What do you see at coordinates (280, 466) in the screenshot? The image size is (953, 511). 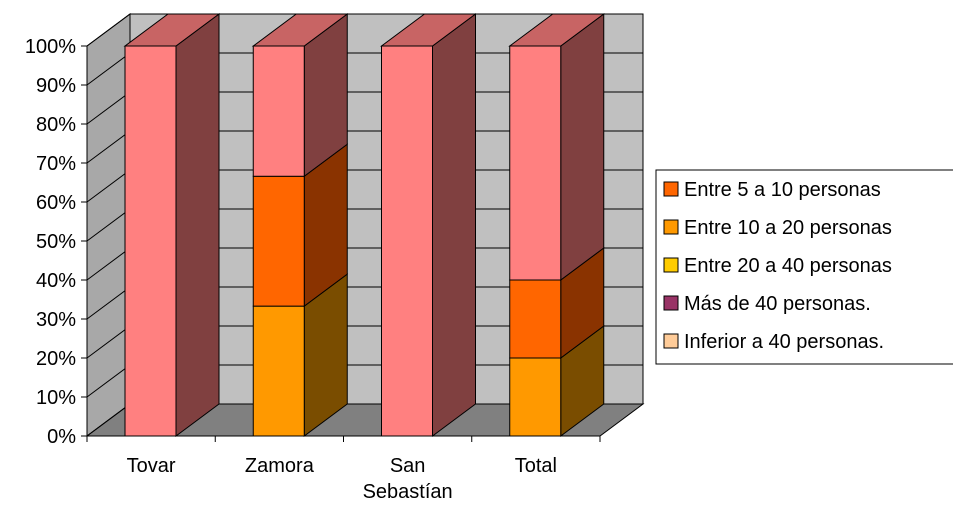 I see `x-category-label: Zamora` at bounding box center [280, 466].